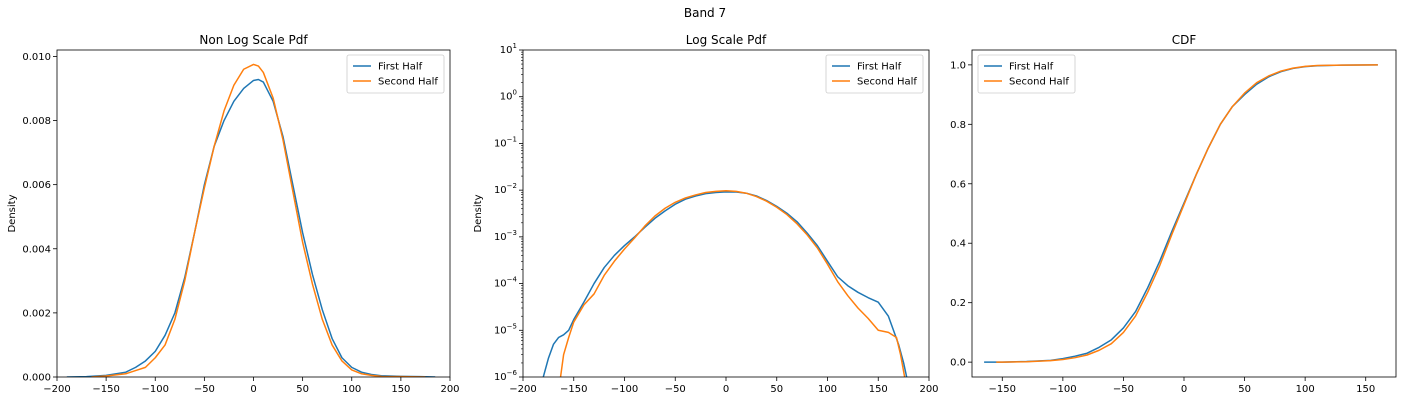  I want to click on y-tick-label: 10⁻⁴, so click(506, 283).